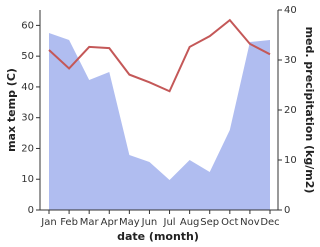 The image size is (320, 247). What do you see at coordinates (27, 179) in the screenshot?
I see `y-tick-label: 10` at bounding box center [27, 179].